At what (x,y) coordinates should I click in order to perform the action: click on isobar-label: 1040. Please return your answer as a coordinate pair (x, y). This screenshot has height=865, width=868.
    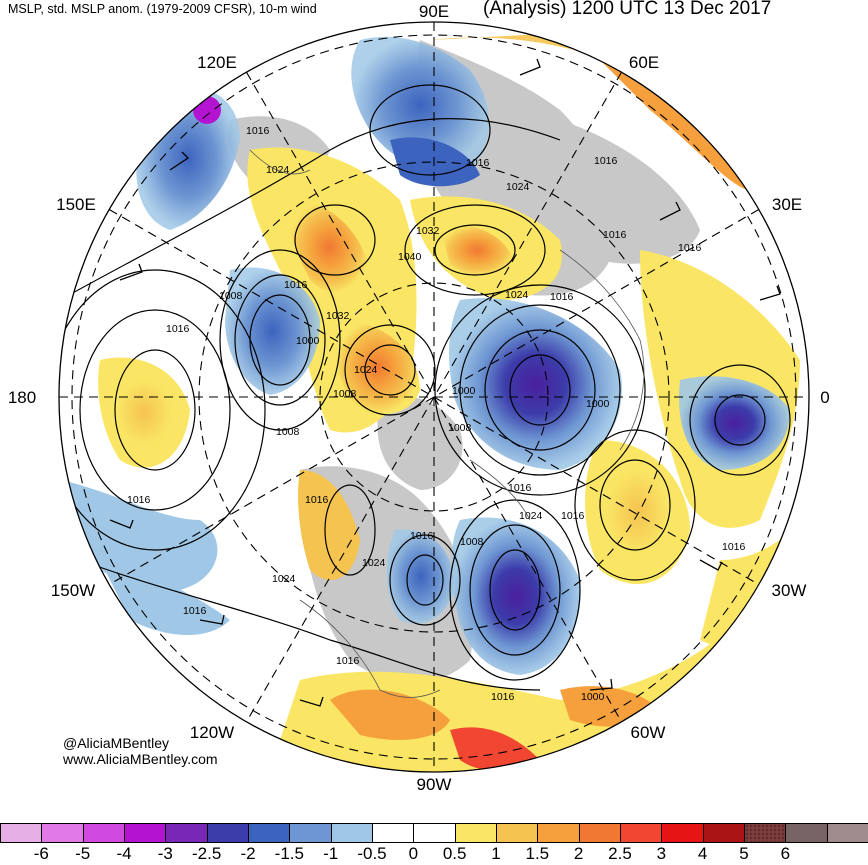
    Looking at the image, I should click on (410, 257).